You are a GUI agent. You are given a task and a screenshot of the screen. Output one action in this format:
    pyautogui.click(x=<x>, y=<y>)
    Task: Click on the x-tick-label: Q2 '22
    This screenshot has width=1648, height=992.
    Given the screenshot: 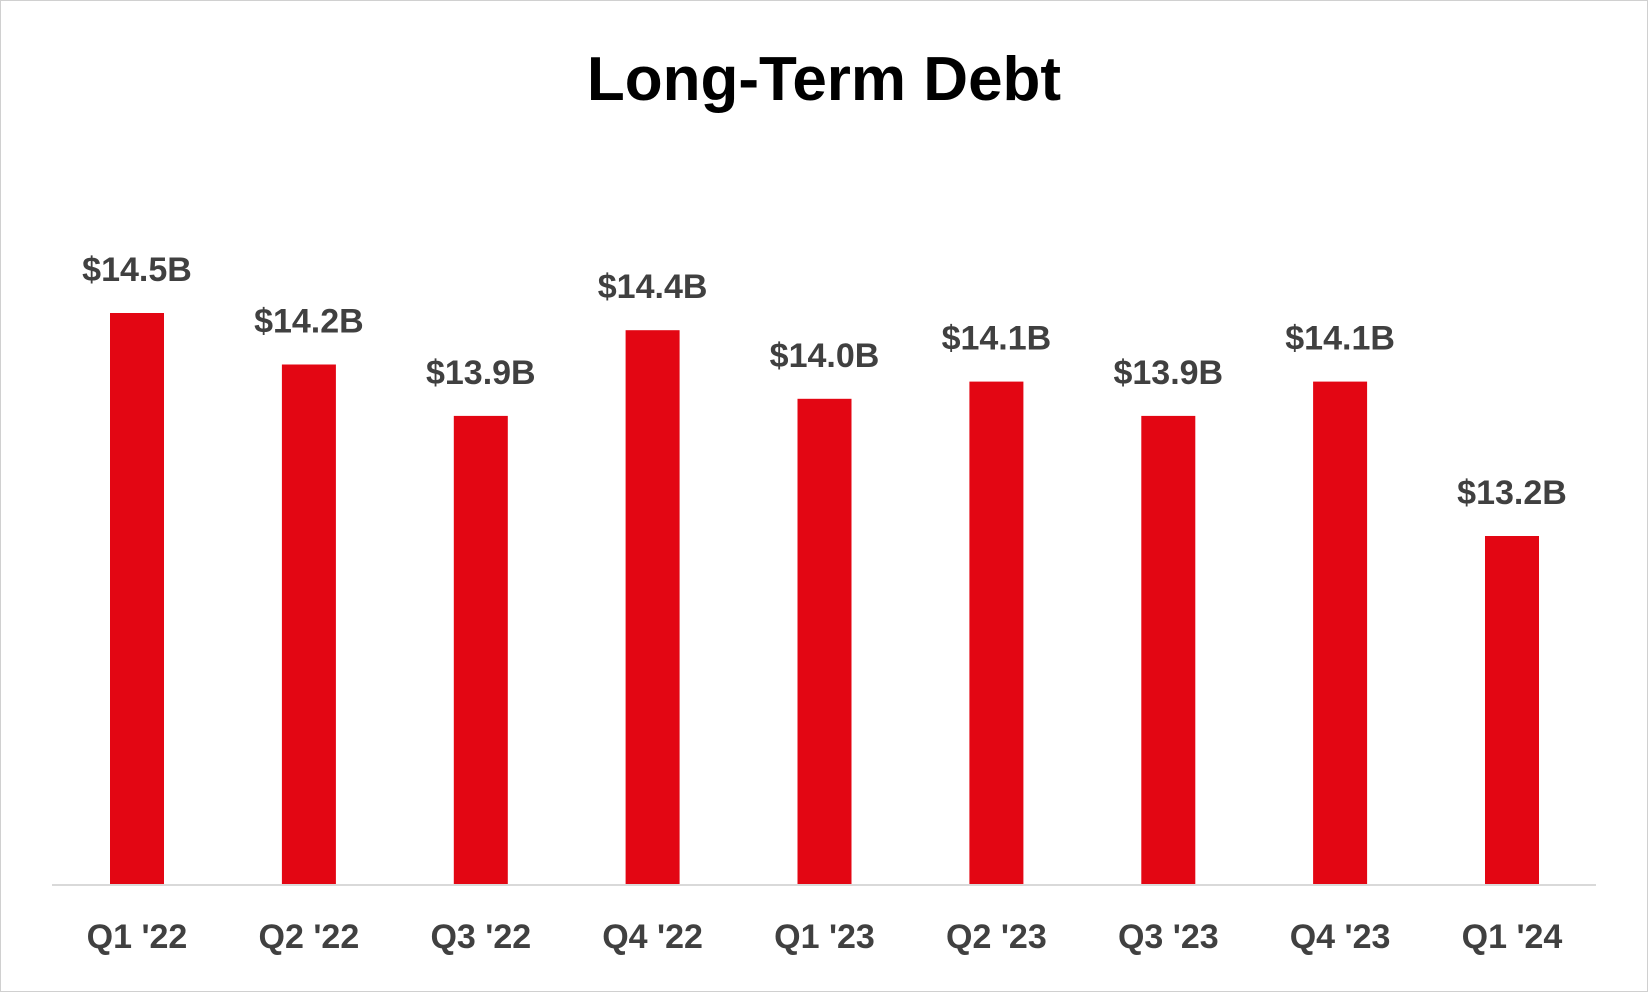 What is the action you would take?
    pyautogui.click(x=309, y=937)
    